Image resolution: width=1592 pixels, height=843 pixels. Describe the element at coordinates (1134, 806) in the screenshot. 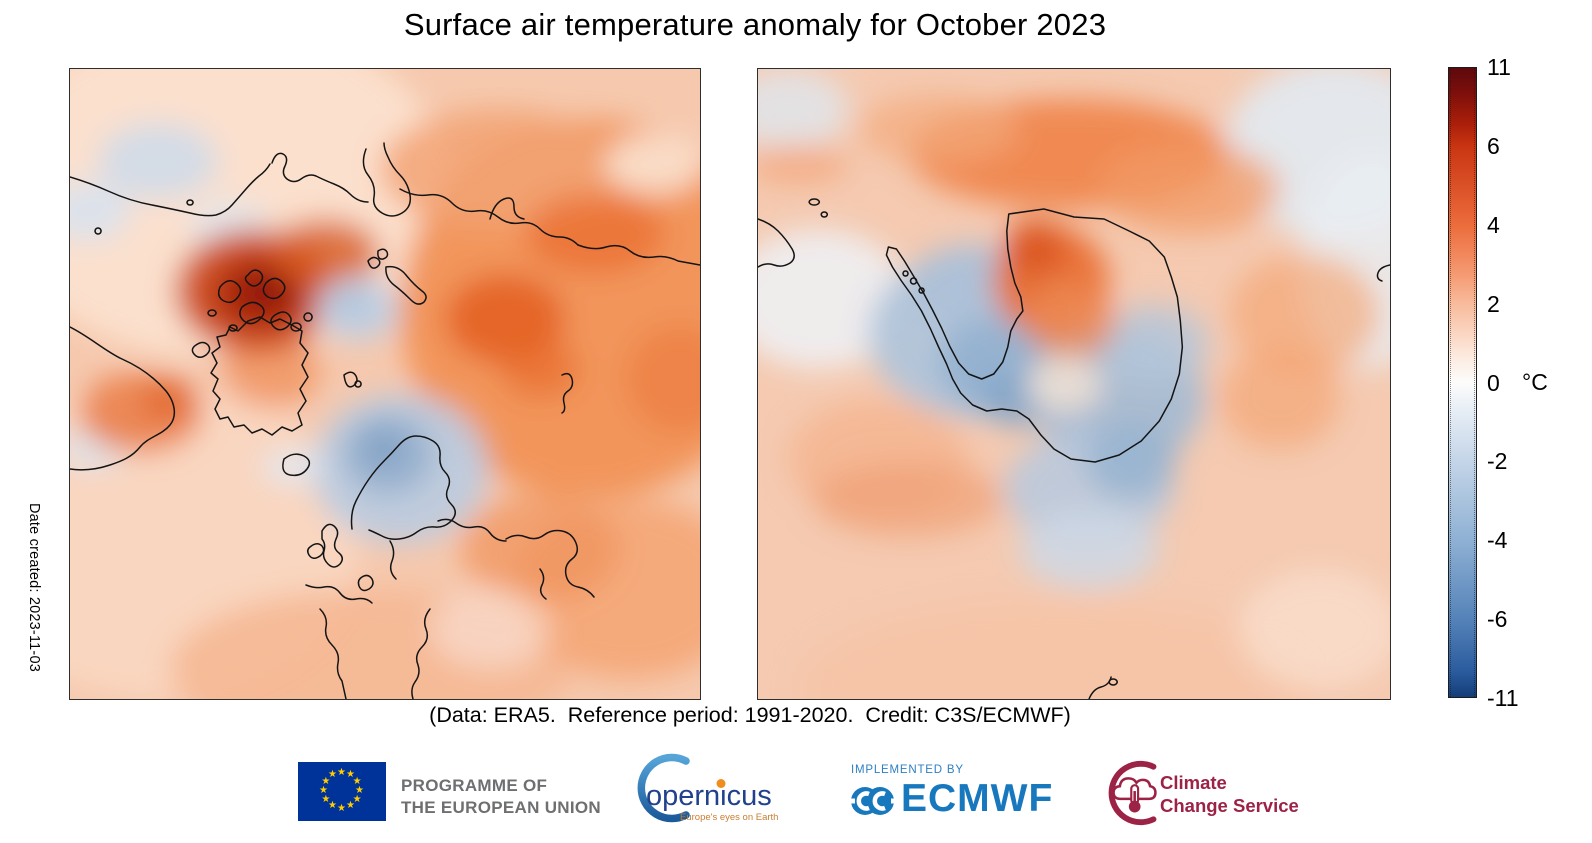

I see `c3s-thermometer-bulb-icon` at that location.